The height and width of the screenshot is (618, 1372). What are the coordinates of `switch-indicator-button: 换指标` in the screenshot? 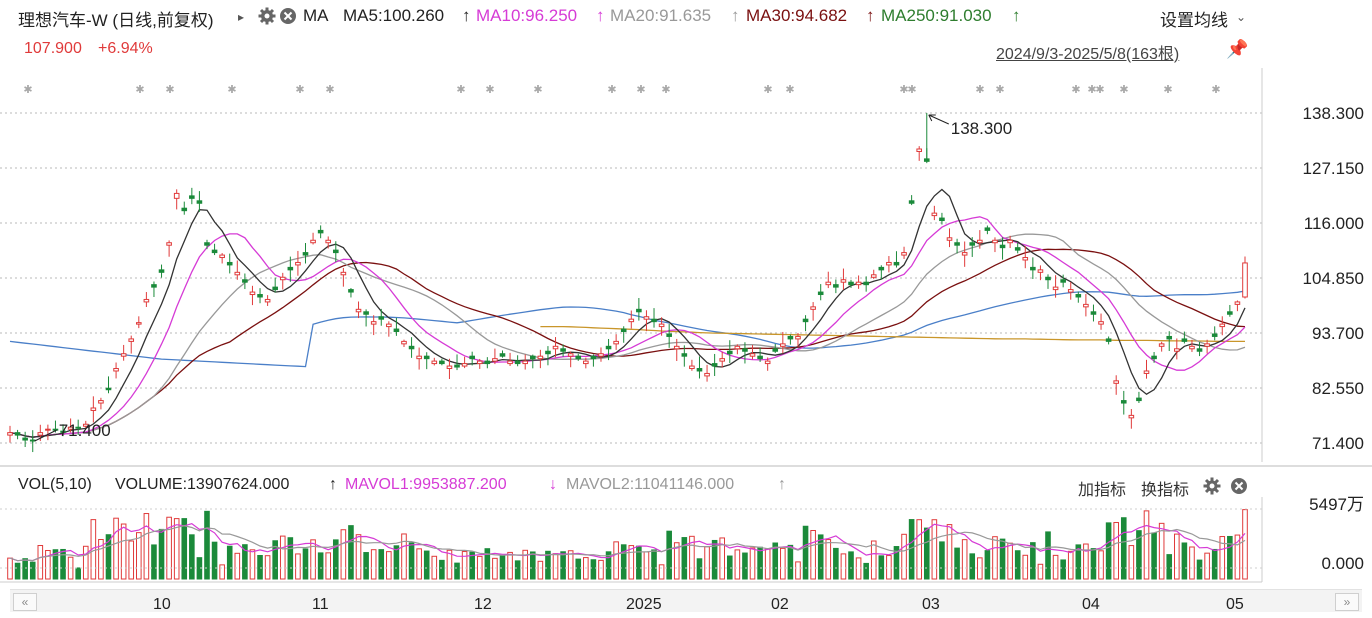 It's located at (1165, 490).